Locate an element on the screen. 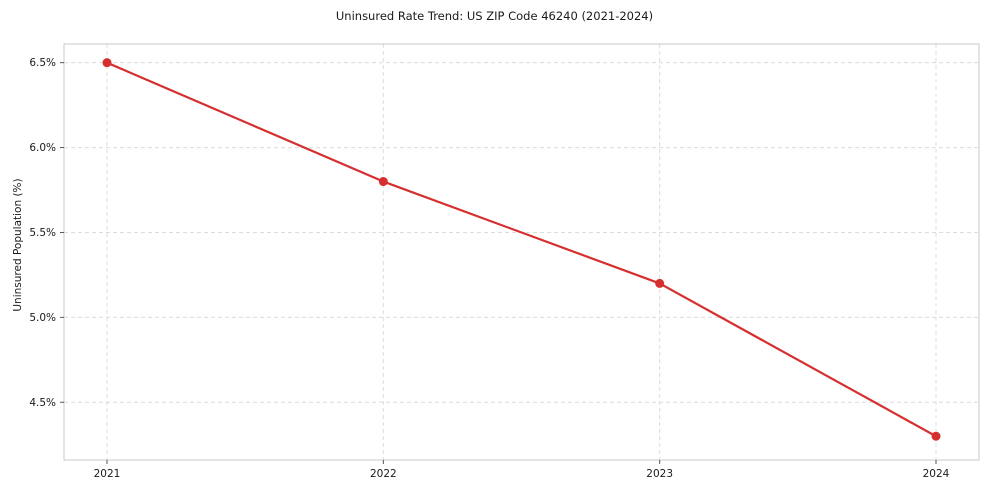 Image resolution: width=989 pixels, height=490 pixels. y-tick-label: 6.0% is located at coordinates (42, 148).